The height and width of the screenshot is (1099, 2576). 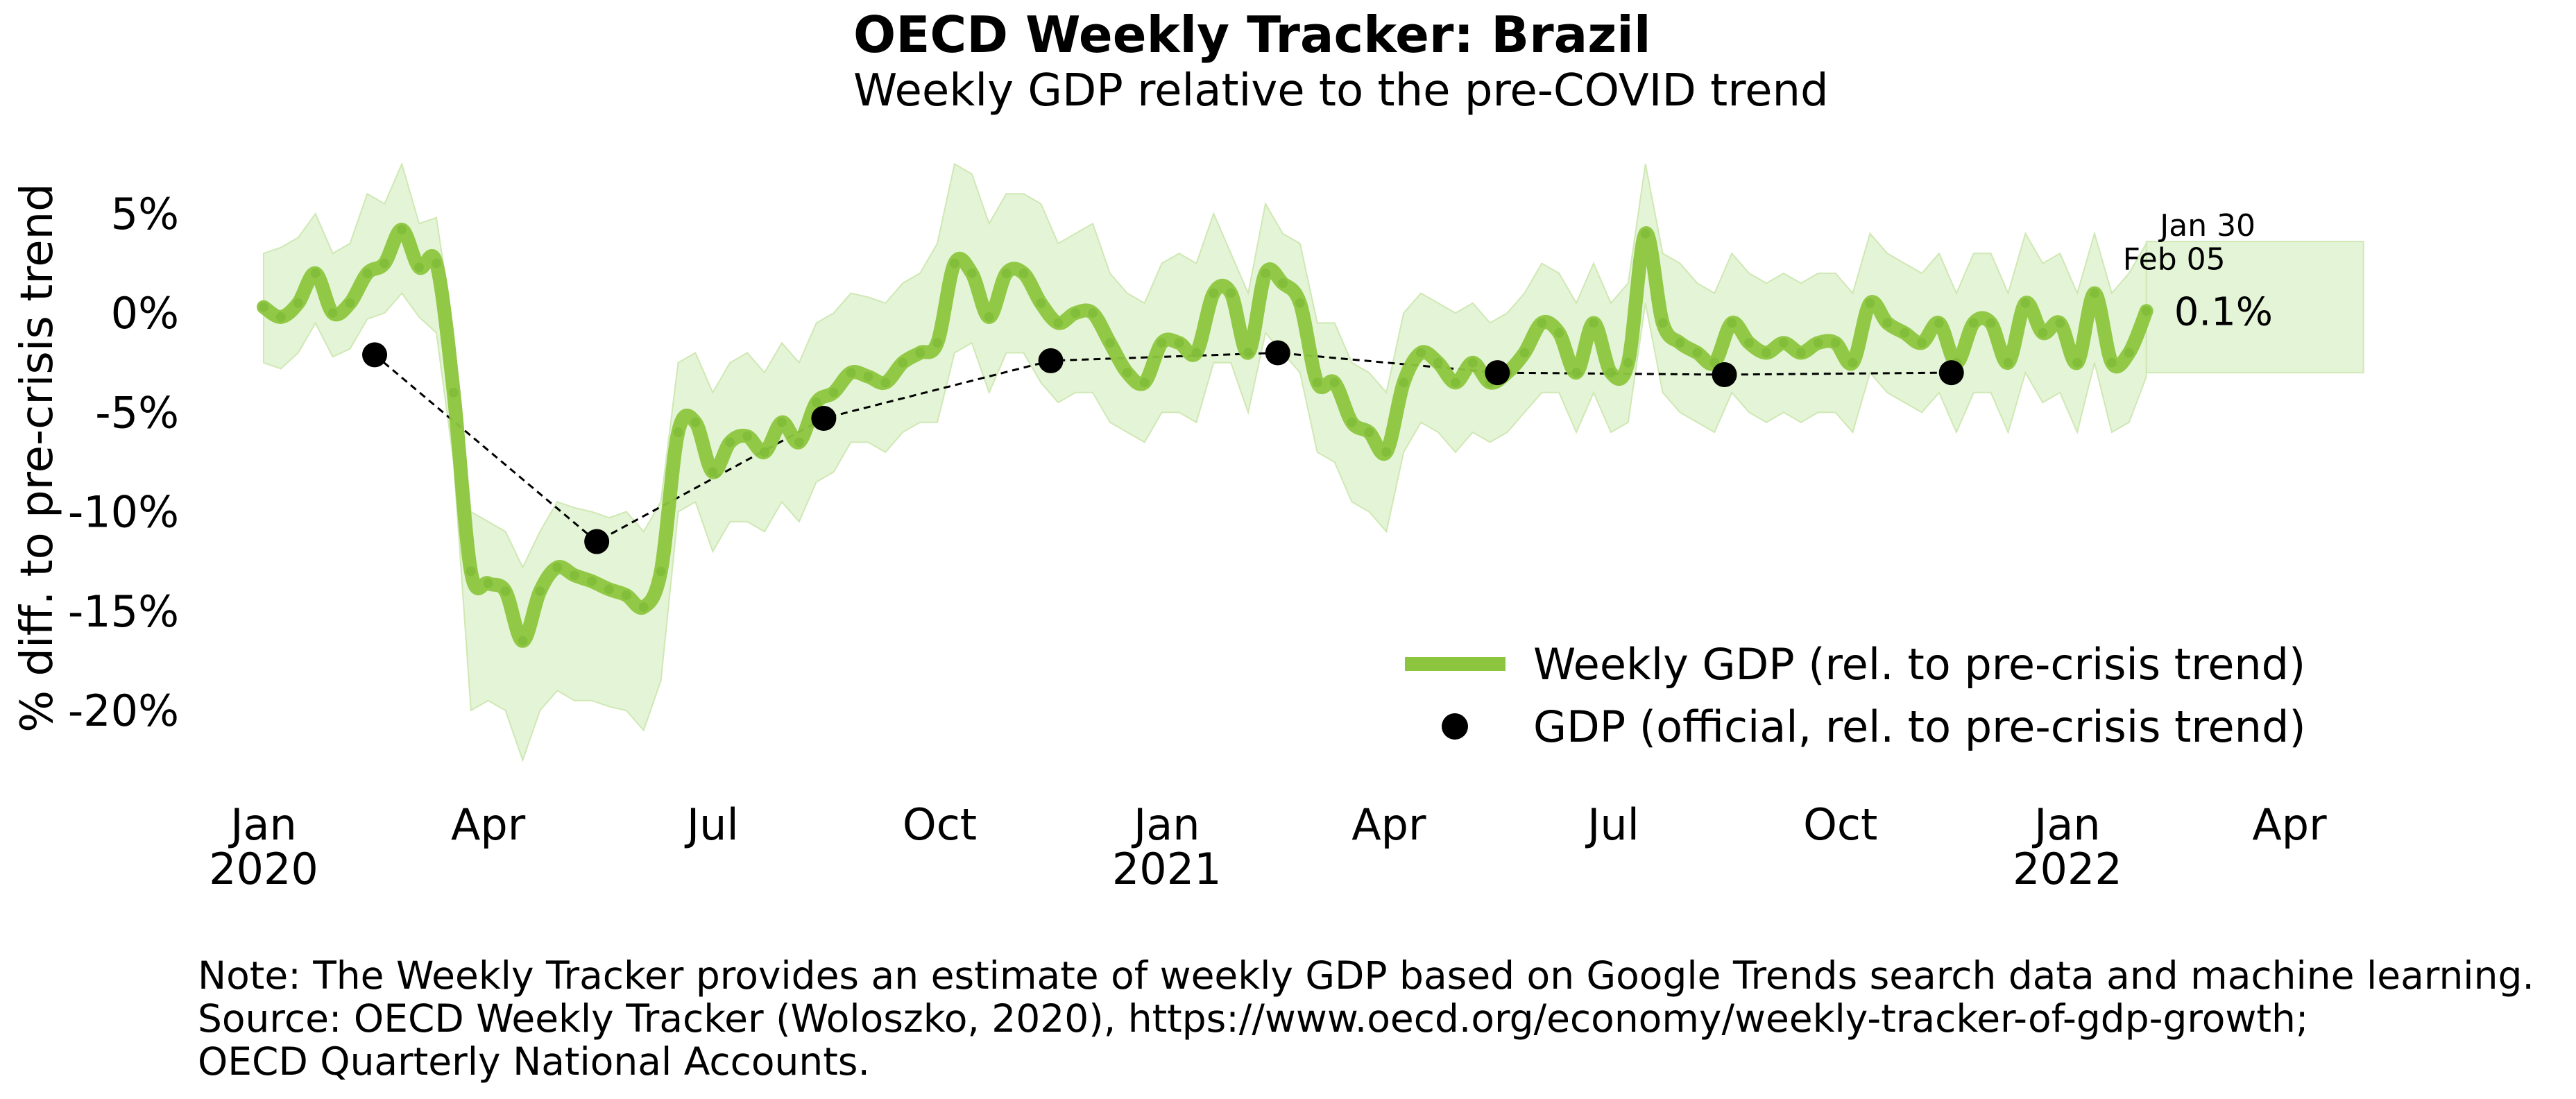 I want to click on y-tick-label: -15%, so click(x=123, y=611).